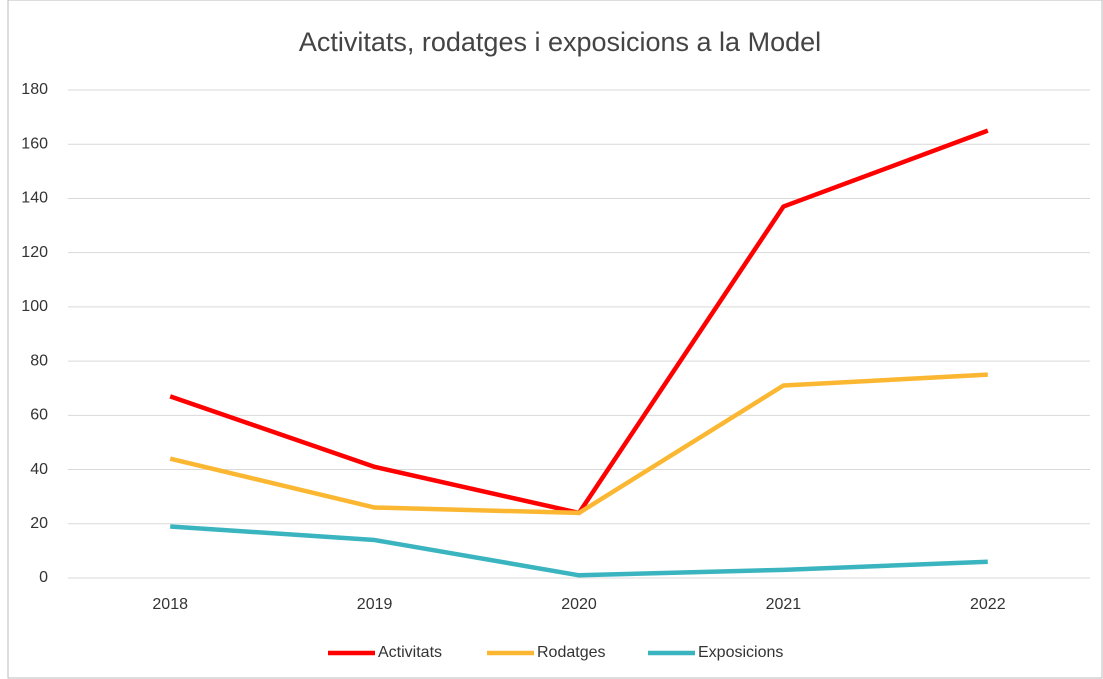 This screenshot has width=1103, height=679. I want to click on y-tick-label: 140, so click(34, 198).